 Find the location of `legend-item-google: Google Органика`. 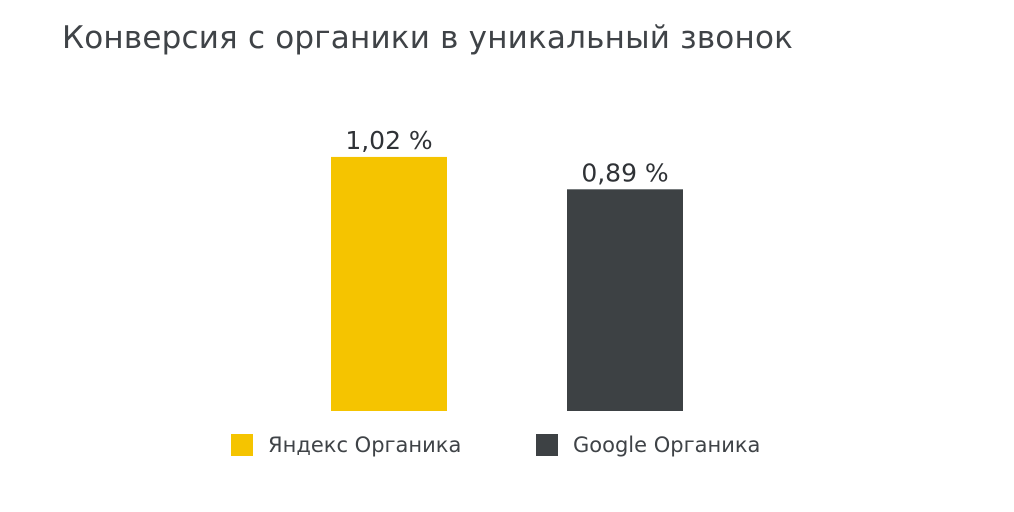

legend-item-google: Google Органика is located at coordinates (648, 445).